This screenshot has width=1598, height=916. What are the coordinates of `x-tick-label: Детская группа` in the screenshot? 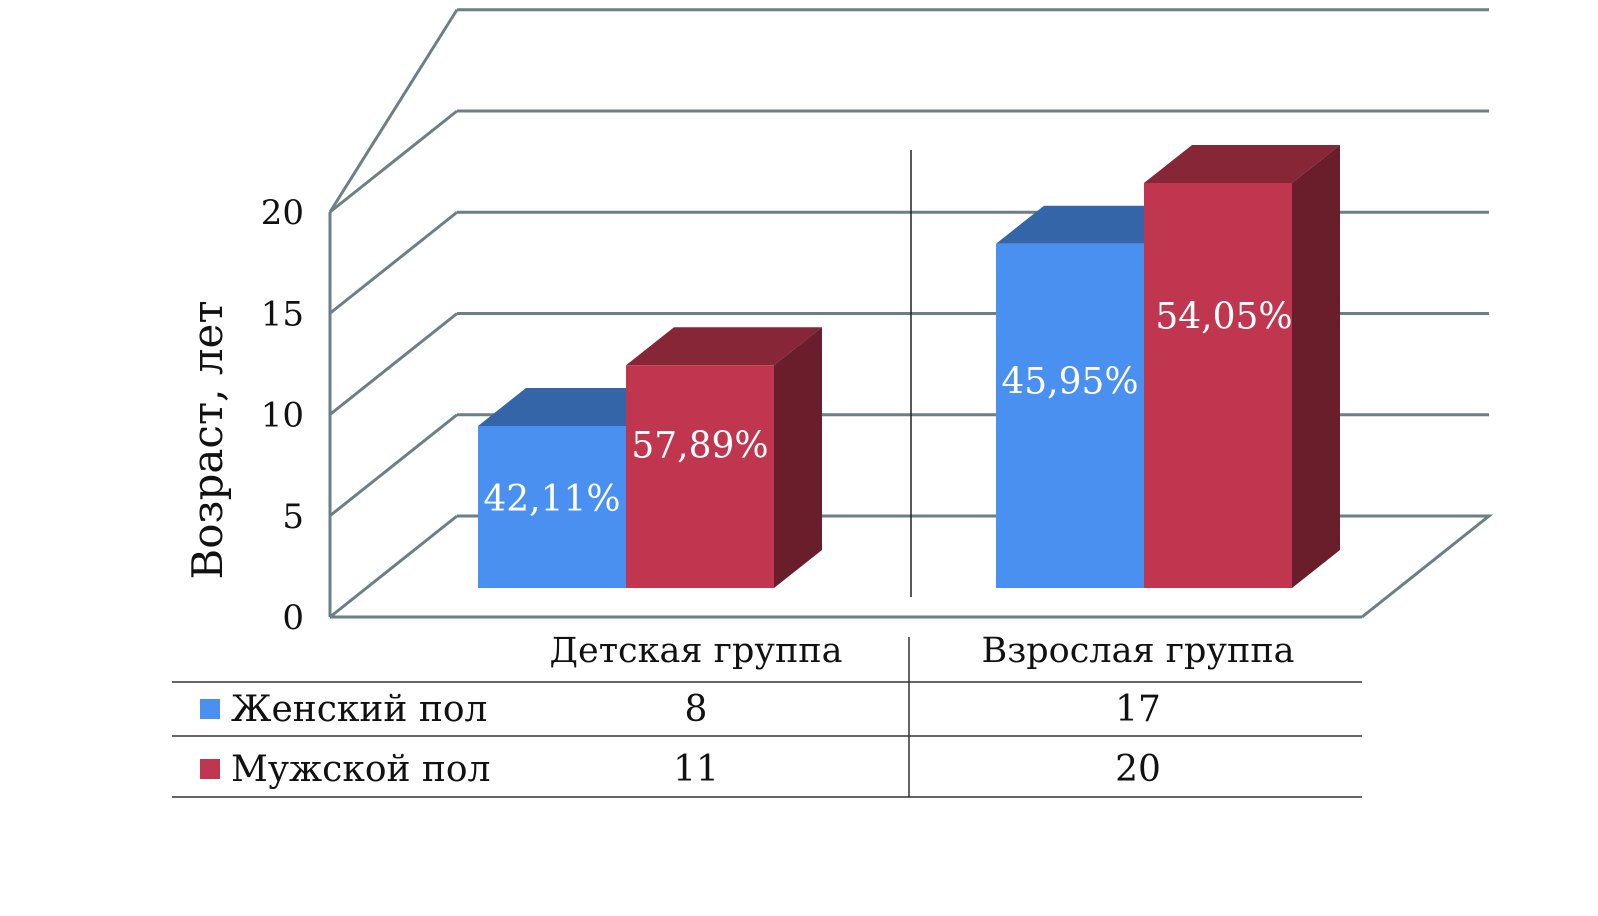 It's located at (696, 651).